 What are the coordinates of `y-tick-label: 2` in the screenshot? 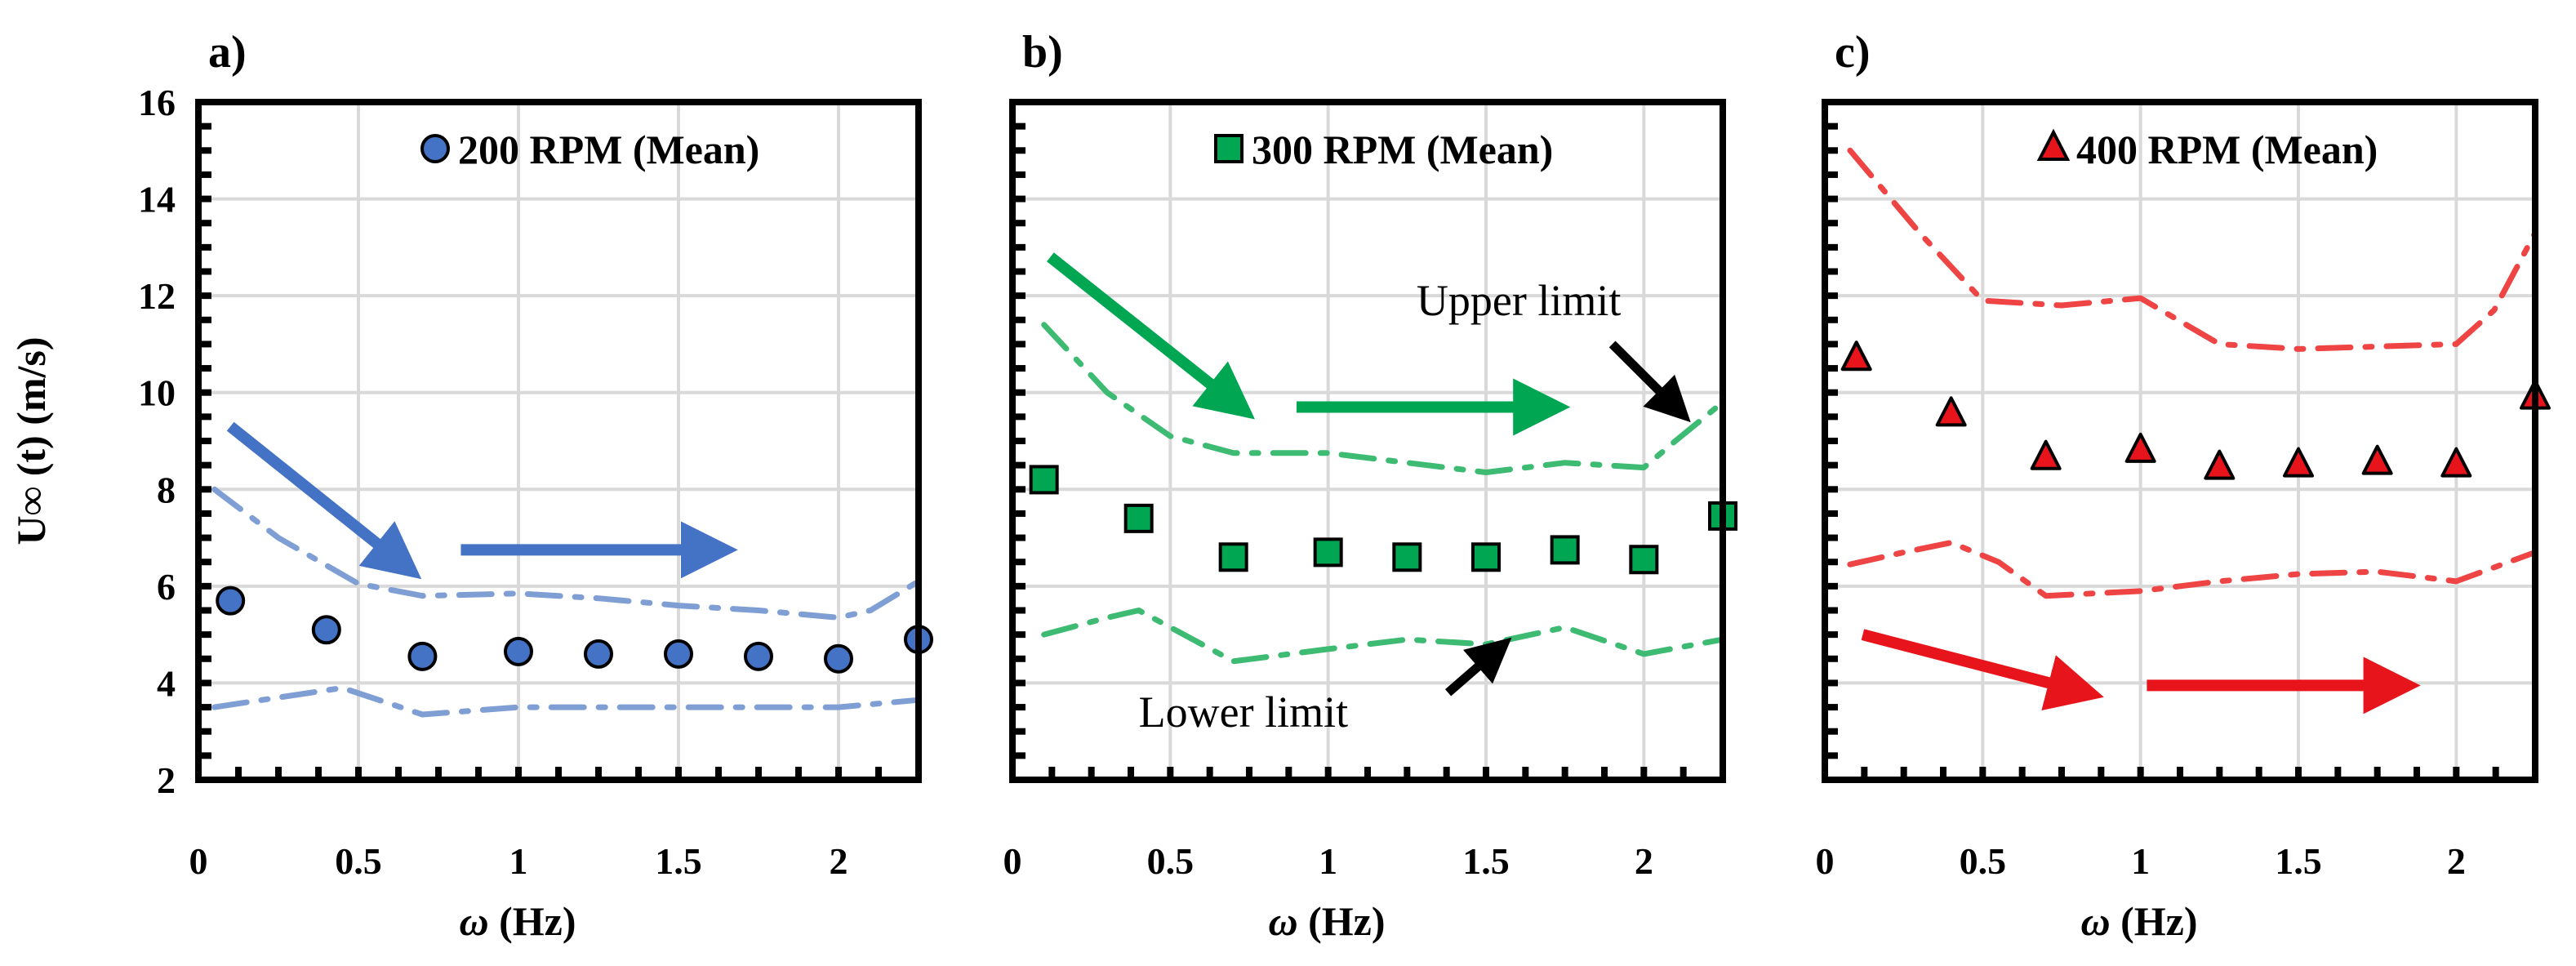 It's located at (166, 780).